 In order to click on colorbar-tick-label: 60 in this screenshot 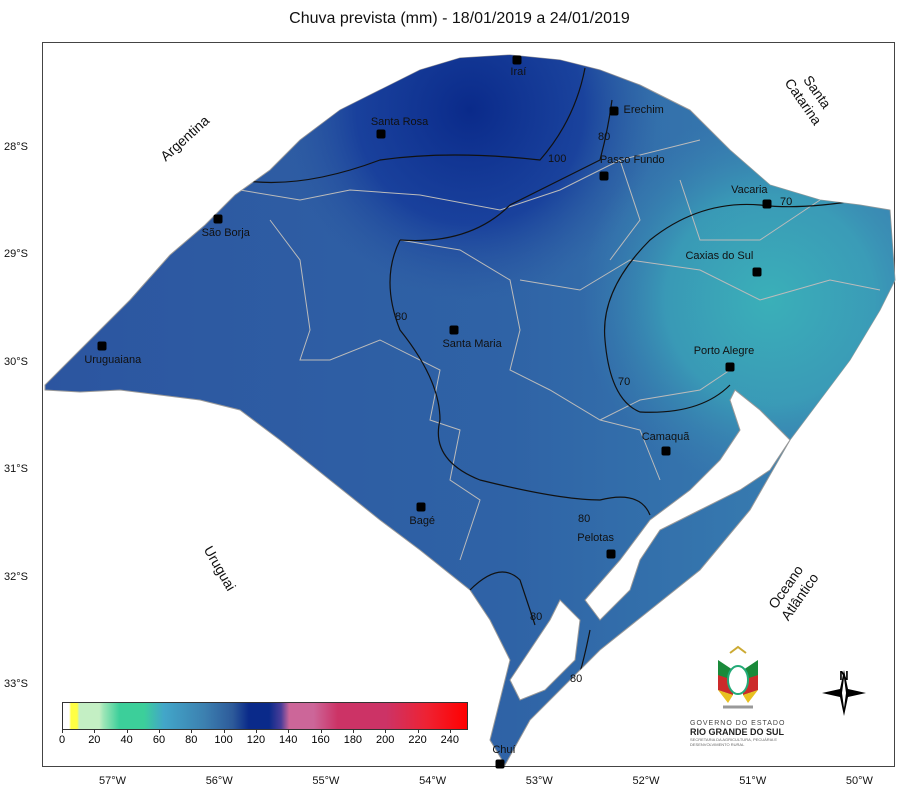, I will do `click(159, 740)`.